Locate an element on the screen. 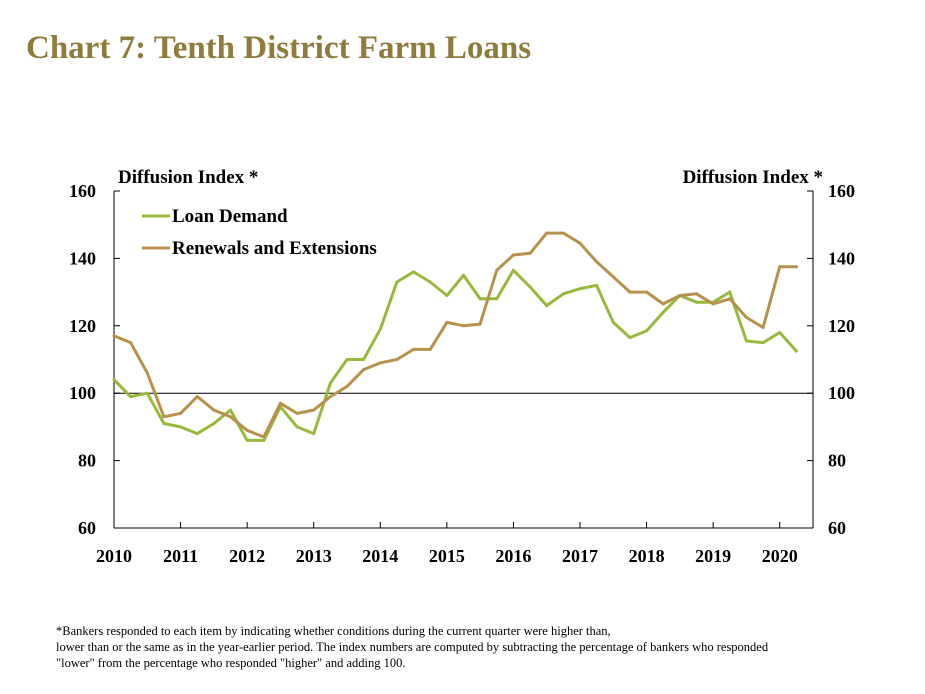 This screenshot has height=694, width=925. chart-title: Chart 7: Tenth District Farm Loans is located at coordinates (279, 48).